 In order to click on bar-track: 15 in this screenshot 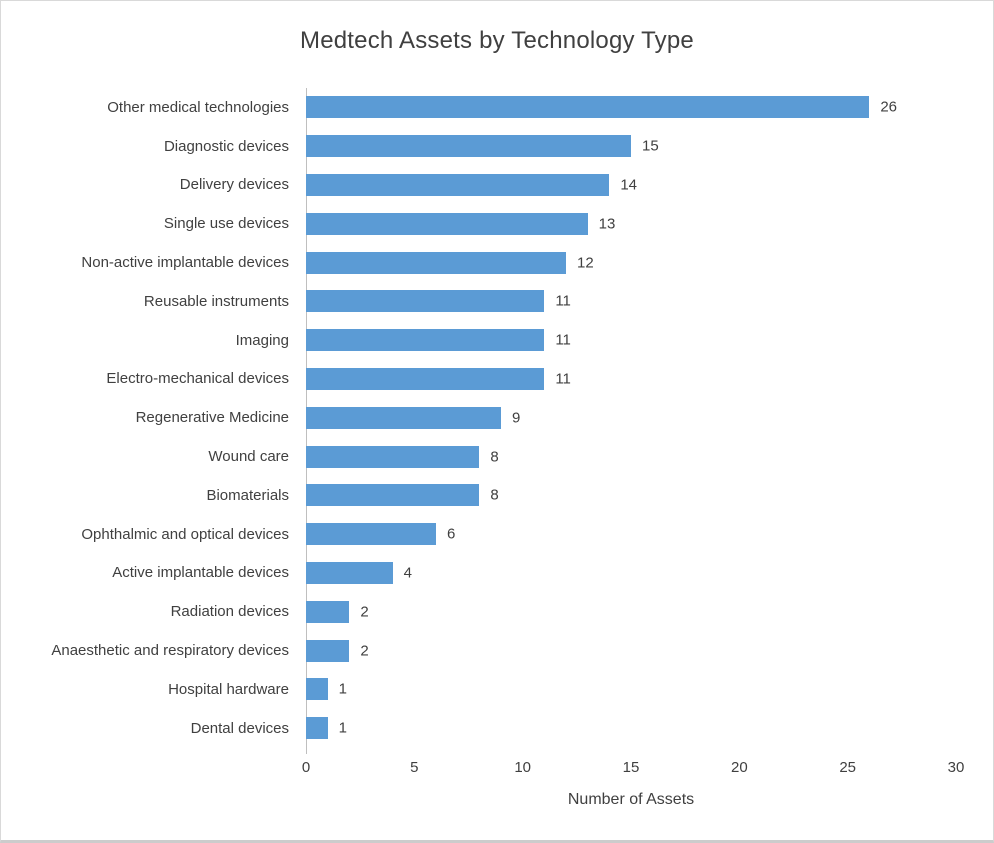, I will do `click(631, 146)`.